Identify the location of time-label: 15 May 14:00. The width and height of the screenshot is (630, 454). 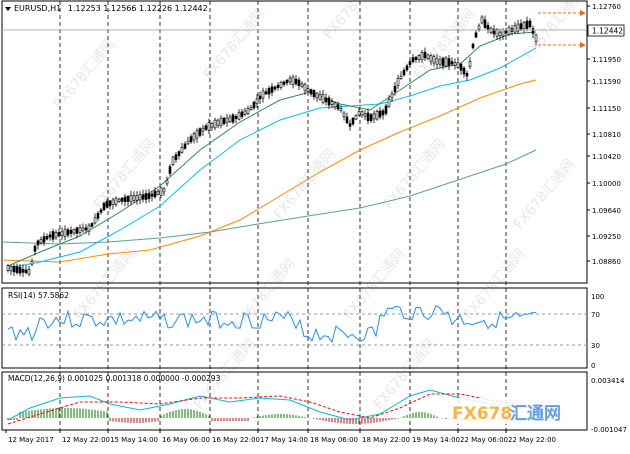
(134, 440).